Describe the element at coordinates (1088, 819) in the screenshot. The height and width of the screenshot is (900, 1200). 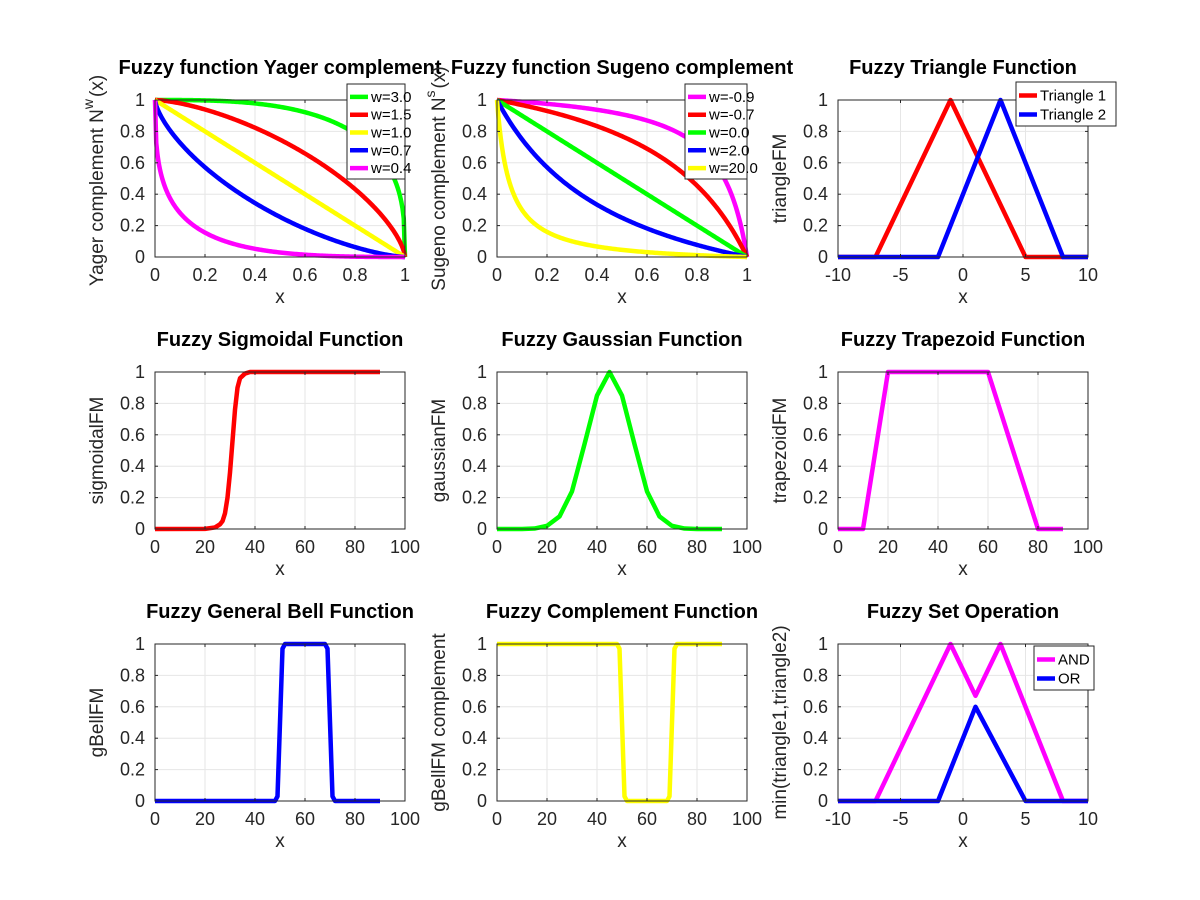
I see `x-tick-label: 10` at that location.